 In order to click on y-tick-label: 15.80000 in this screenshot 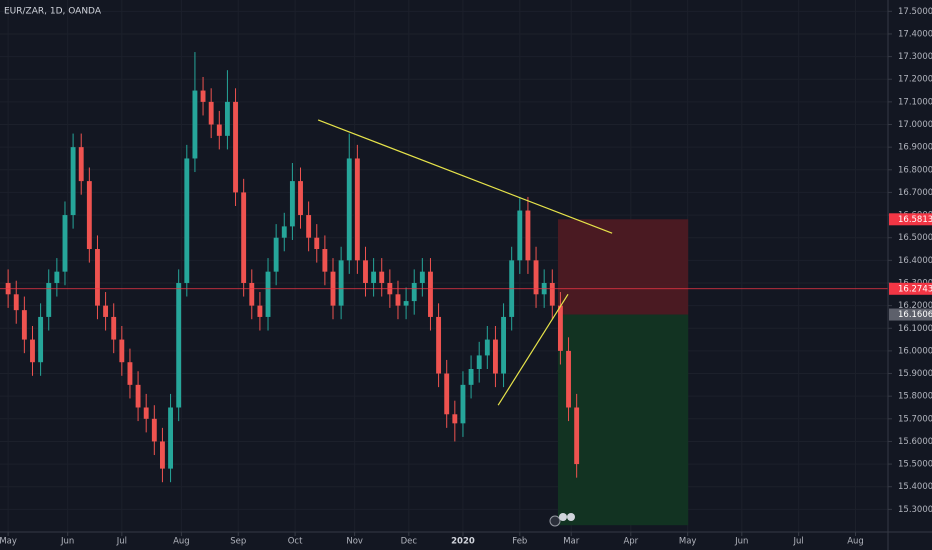, I will do `click(915, 397)`.